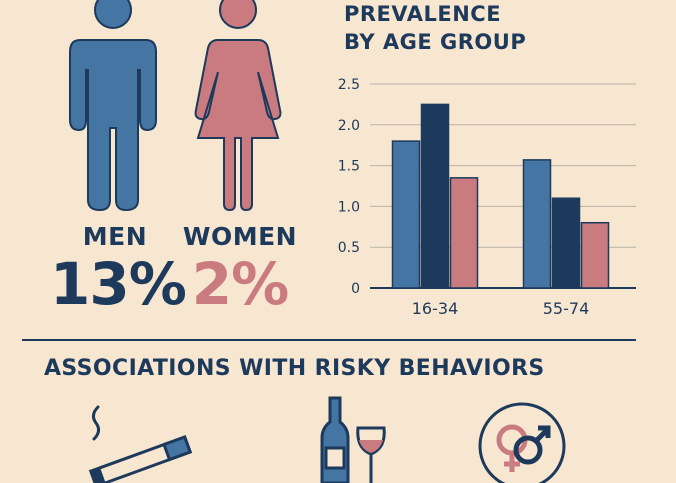 The width and height of the screenshot is (676, 483). I want to click on men-percent: 13%, so click(118, 284).